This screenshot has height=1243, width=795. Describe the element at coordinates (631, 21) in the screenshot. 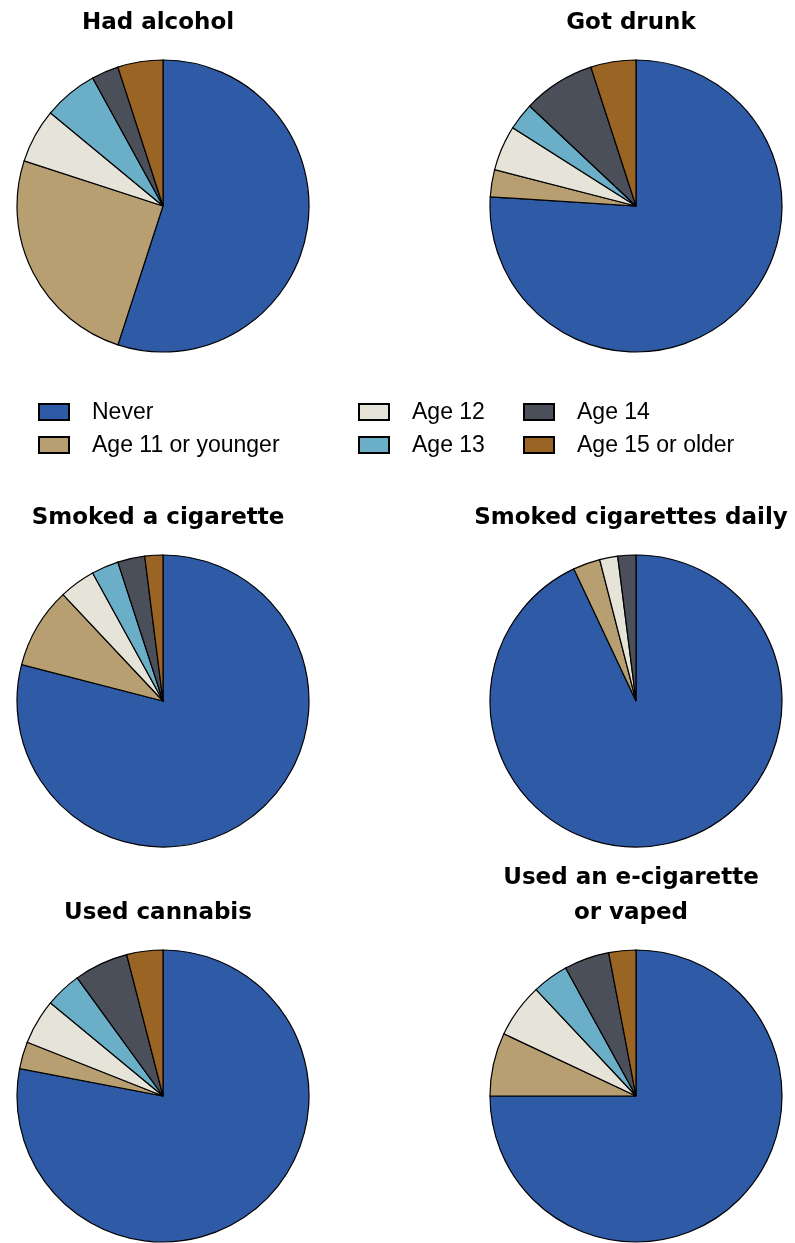

I see `chart-title: Got drunk` at that location.